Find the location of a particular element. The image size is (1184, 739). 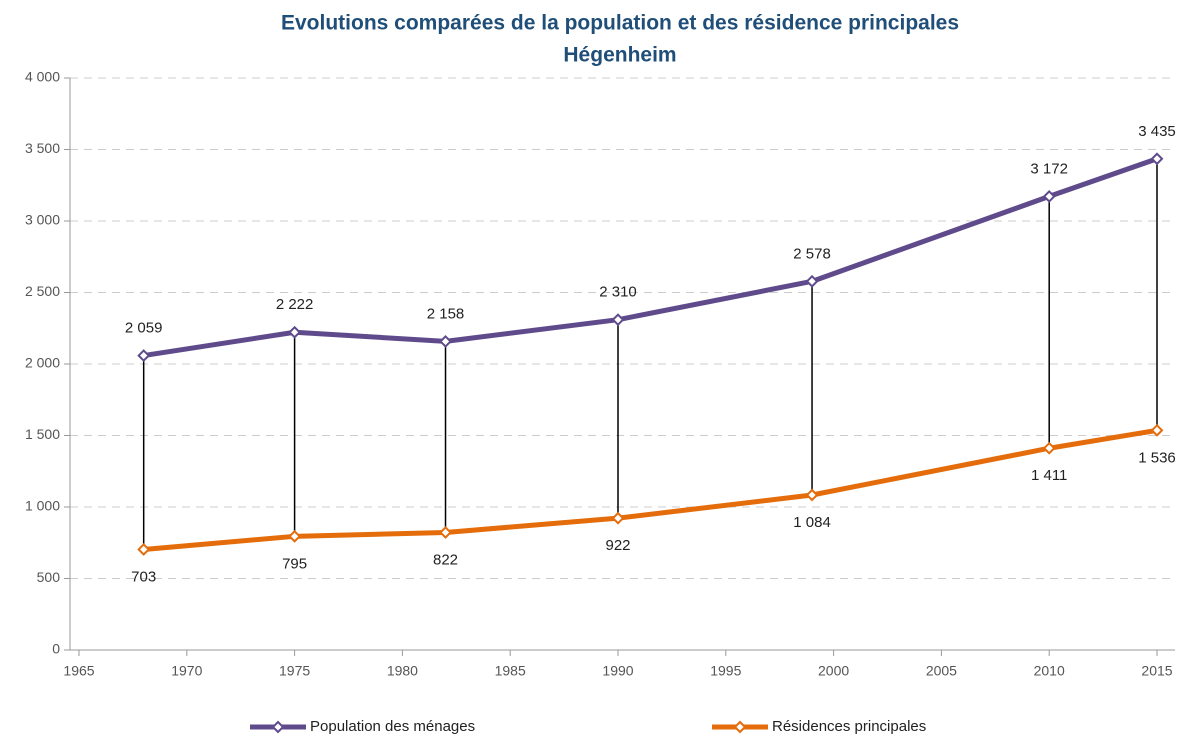

legend-label: Population des ménages is located at coordinates (392, 726).